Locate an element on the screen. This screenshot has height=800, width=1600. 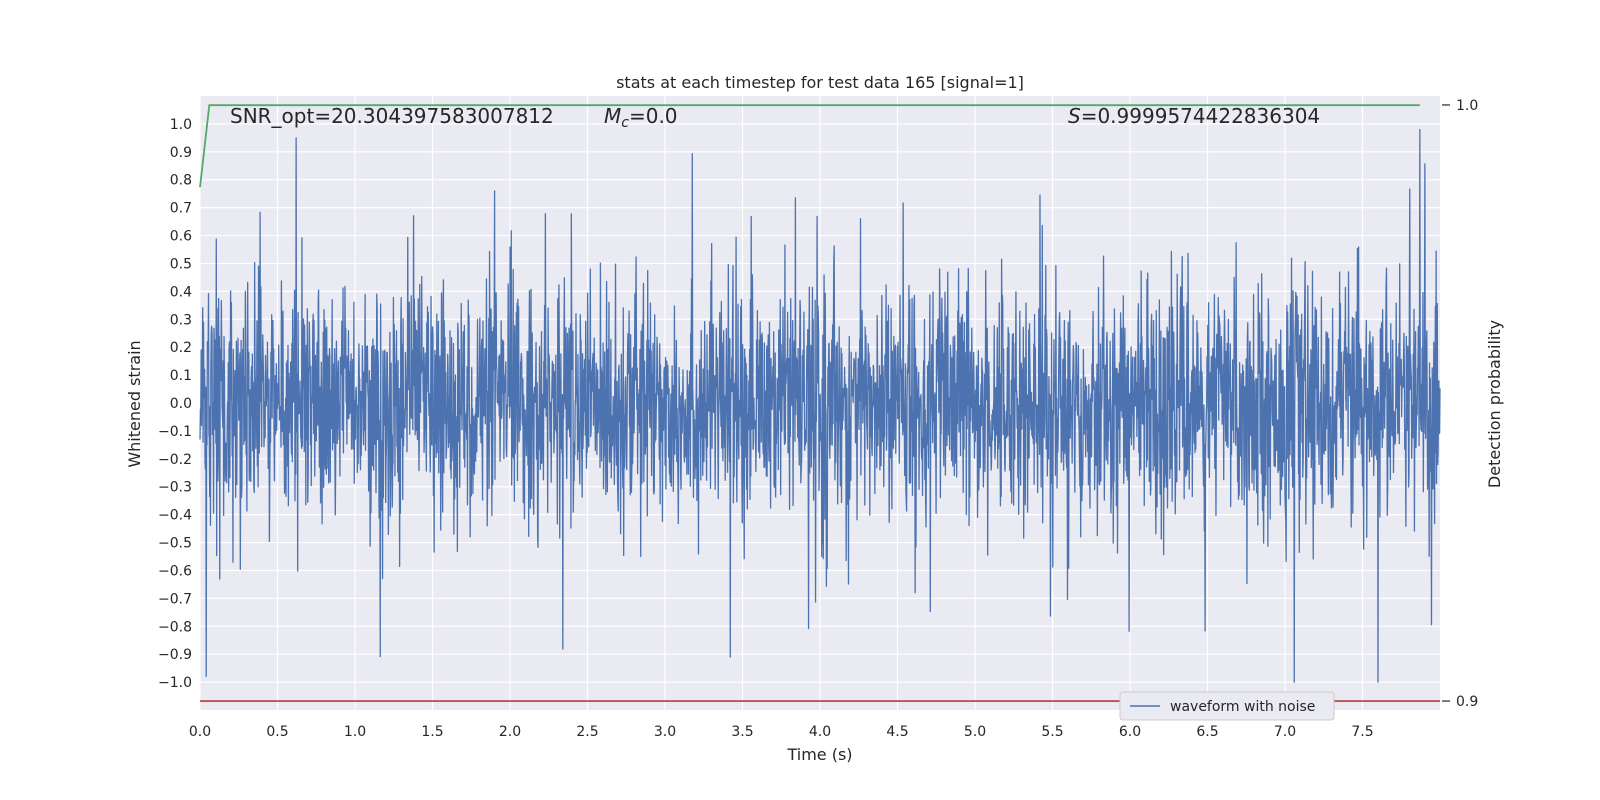
y-axis-label: Whitened strain is located at coordinates (134, 403).